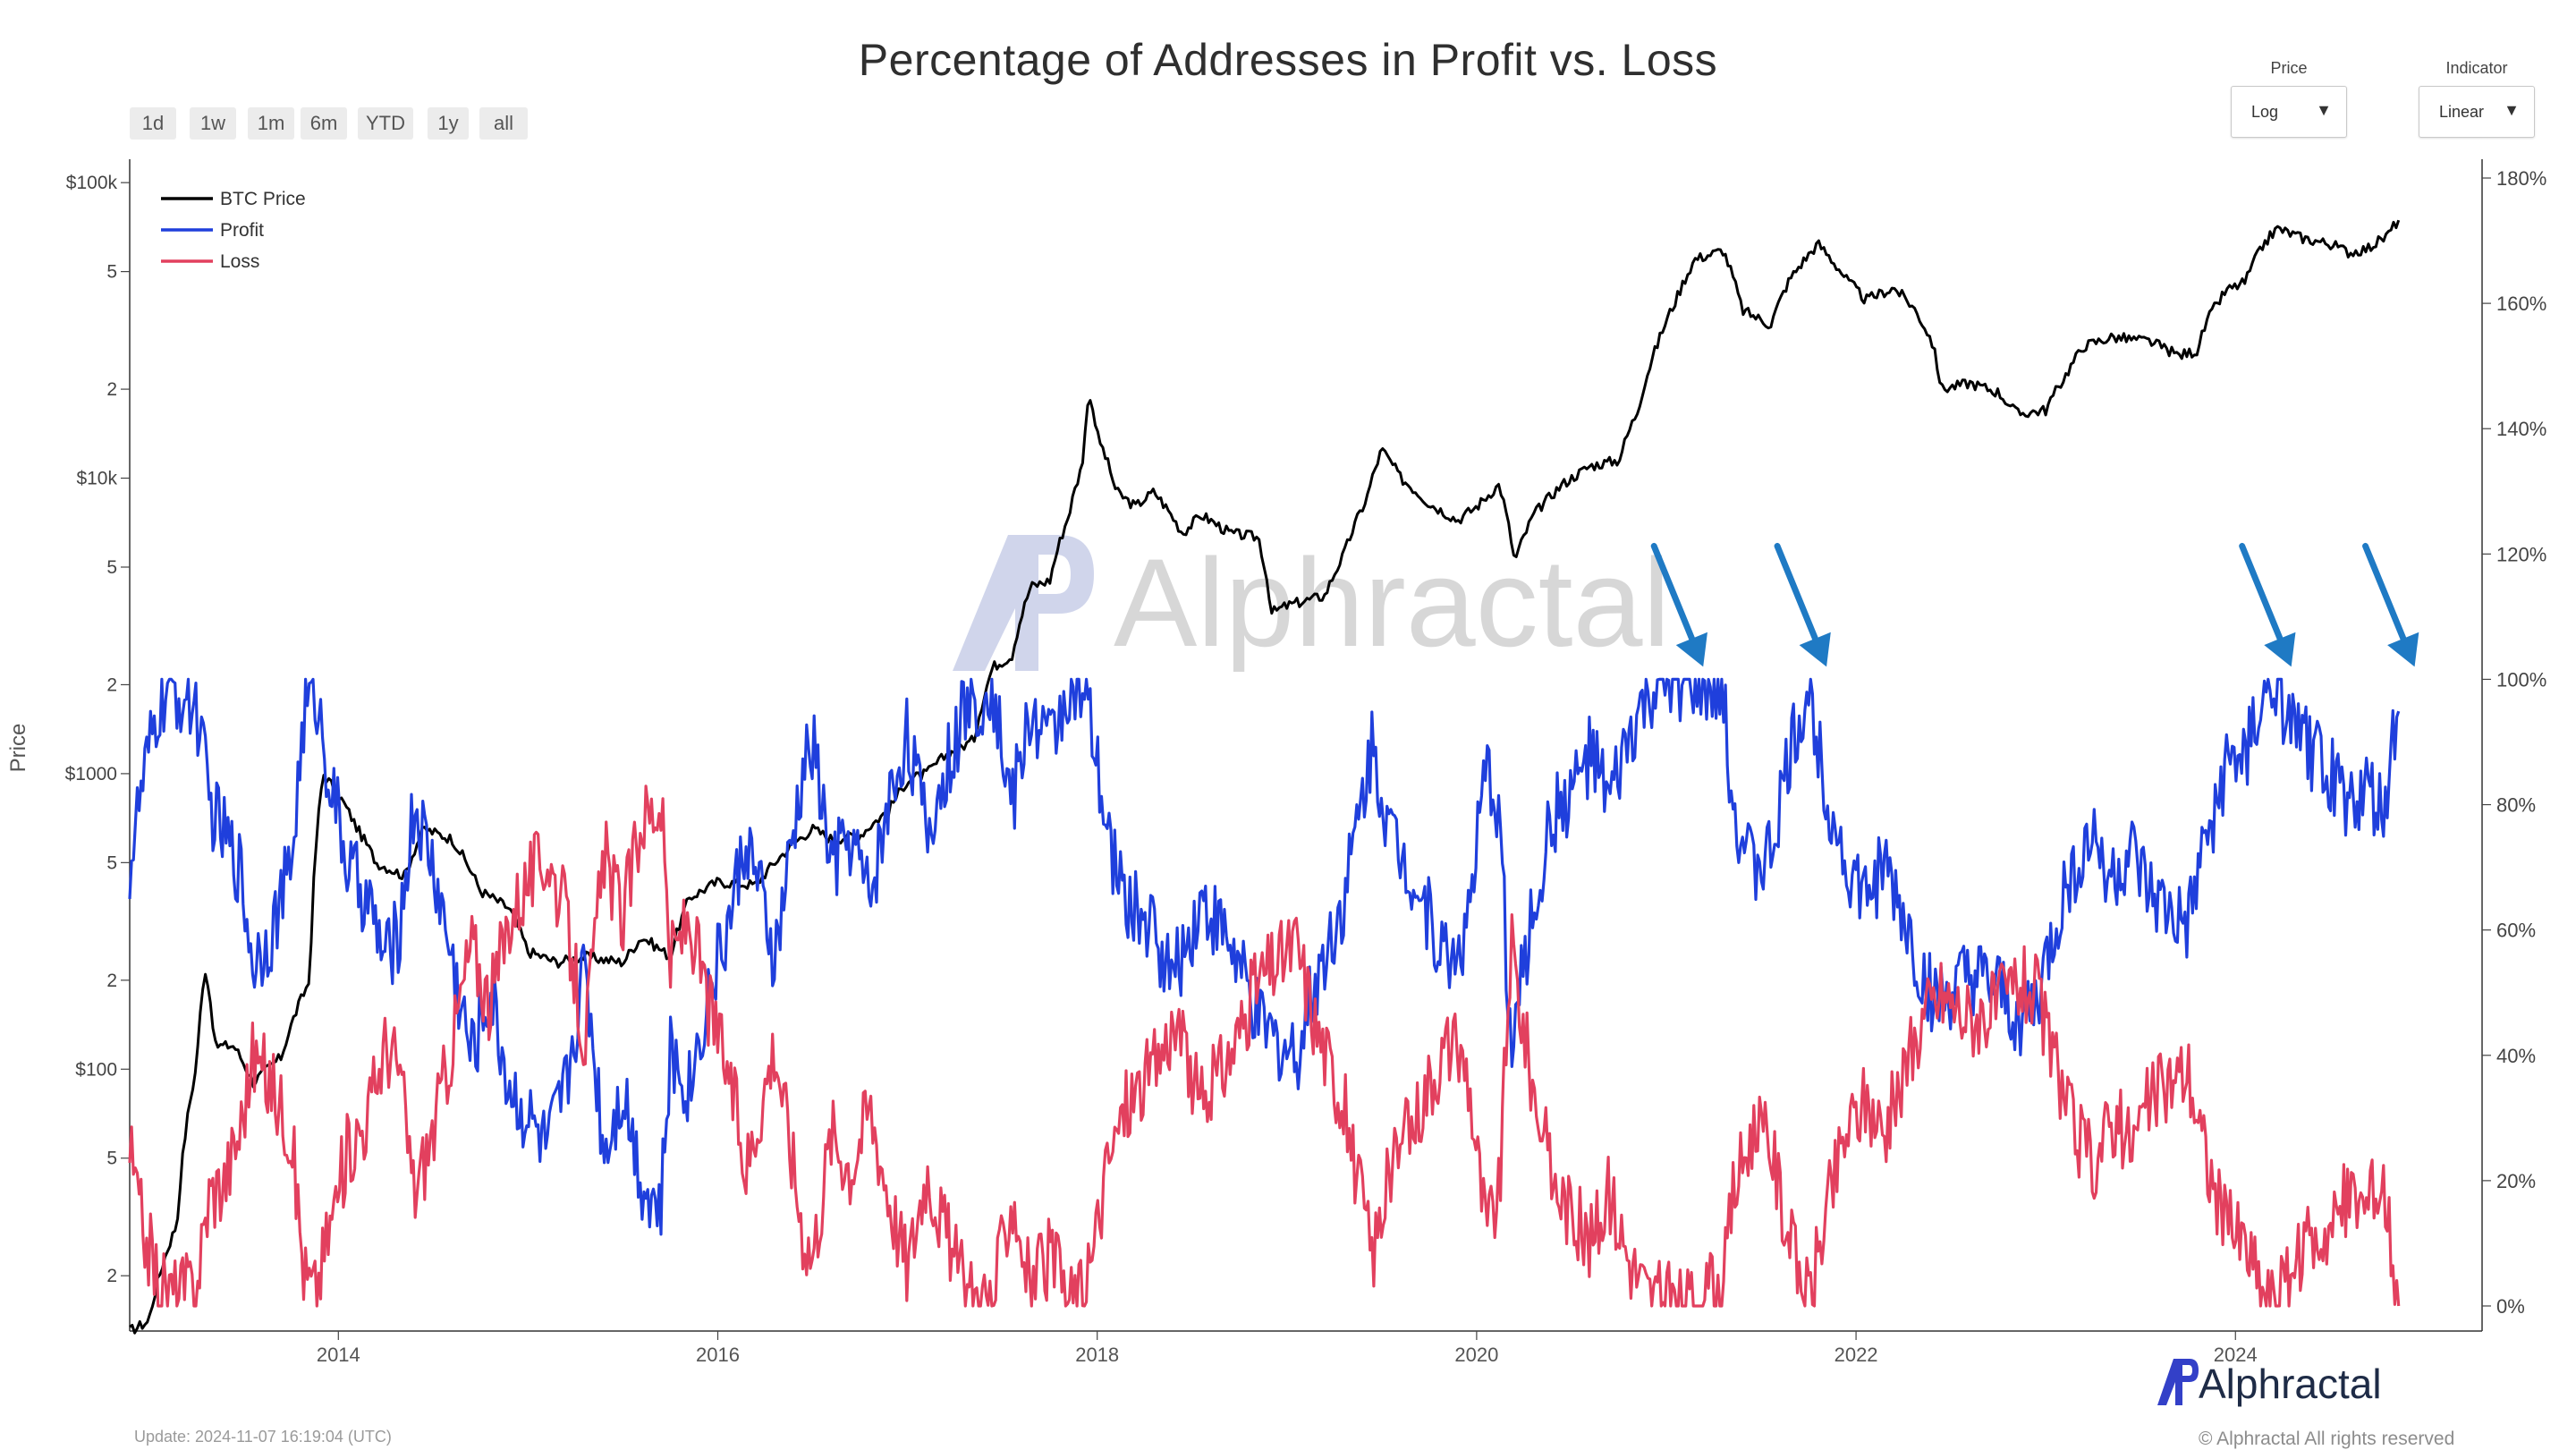  I want to click on watermark: Alphractal, so click(1312, 603).